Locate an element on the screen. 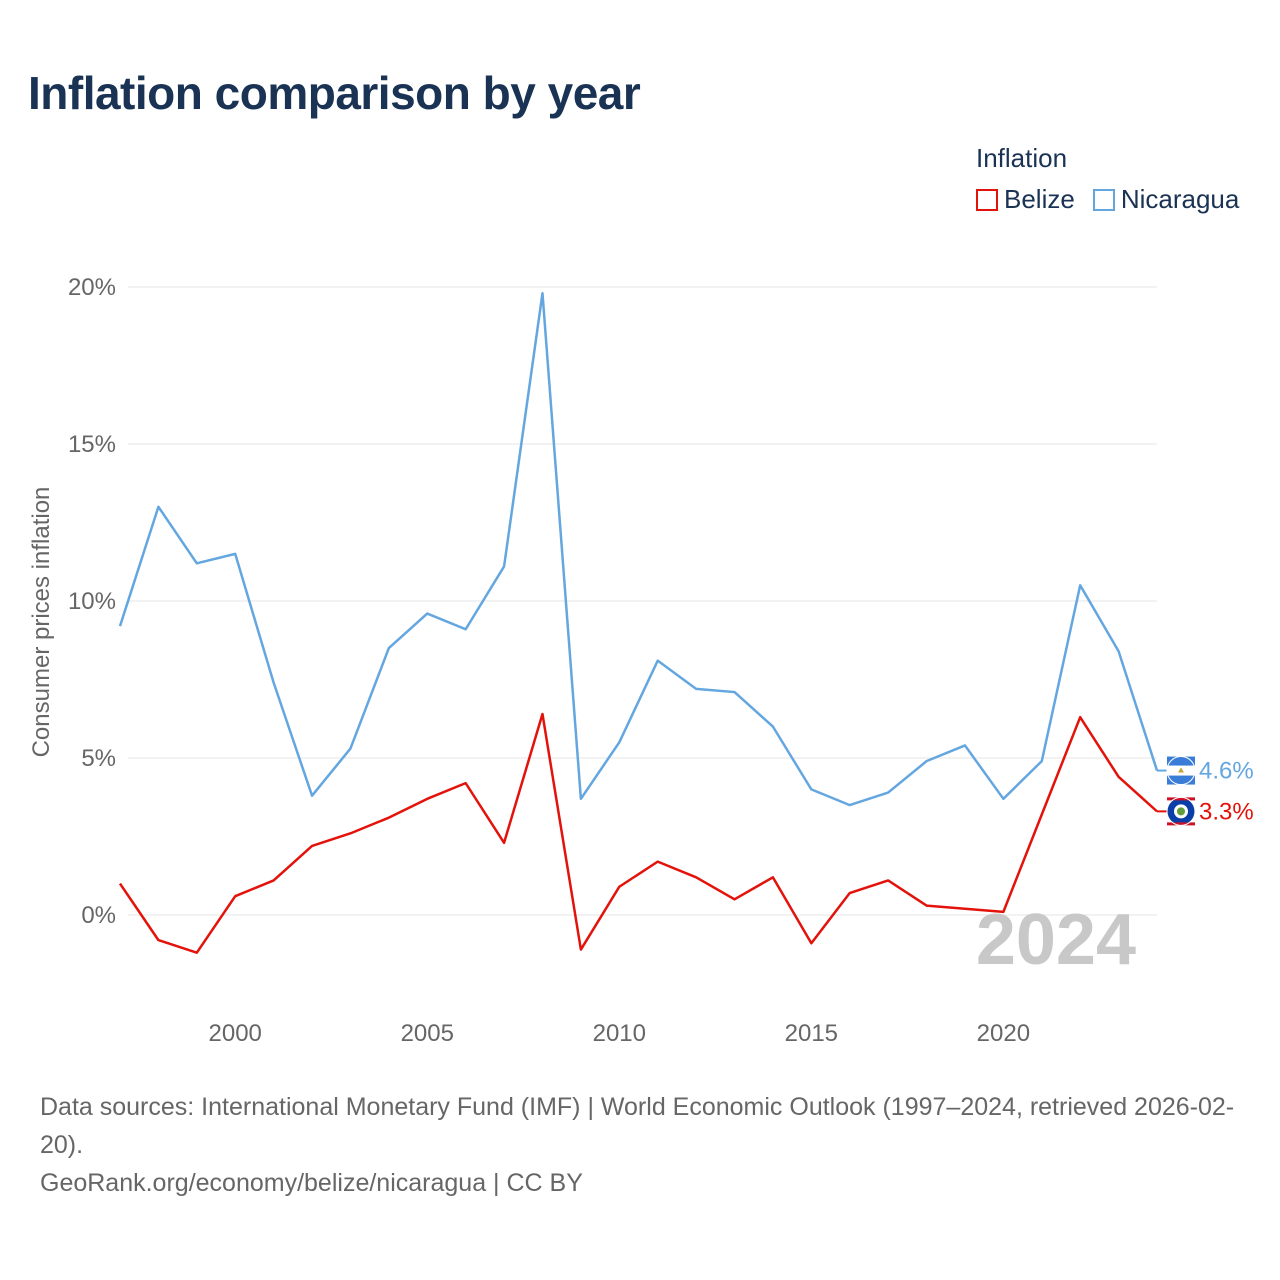  x-tick-label: 2015 is located at coordinates (811, 1033).